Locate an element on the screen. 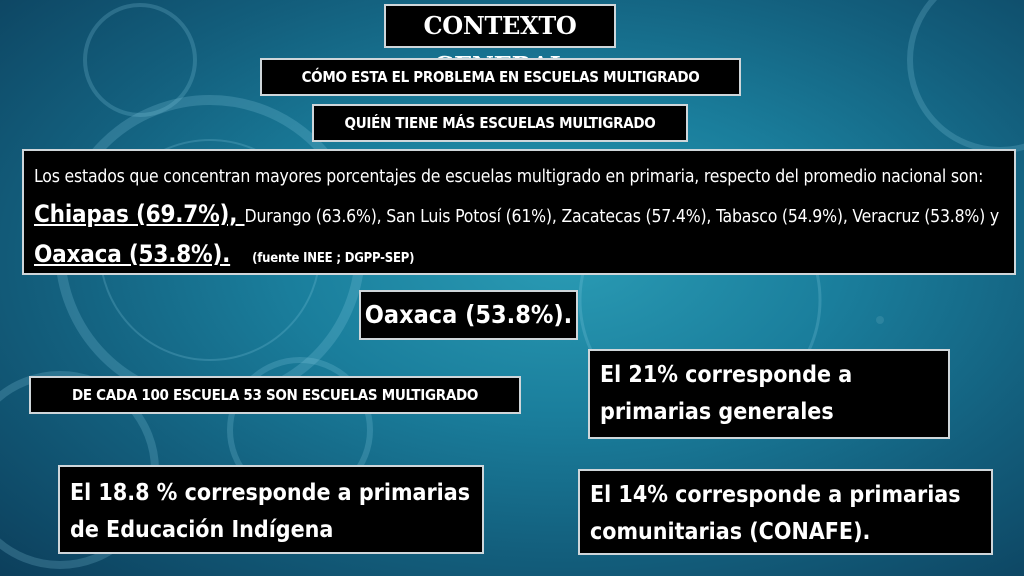 Image resolution: width=1024 pixels, height=576 pixels. oaxaca-highlight: Oaxaca (53.8%). is located at coordinates (132, 254).